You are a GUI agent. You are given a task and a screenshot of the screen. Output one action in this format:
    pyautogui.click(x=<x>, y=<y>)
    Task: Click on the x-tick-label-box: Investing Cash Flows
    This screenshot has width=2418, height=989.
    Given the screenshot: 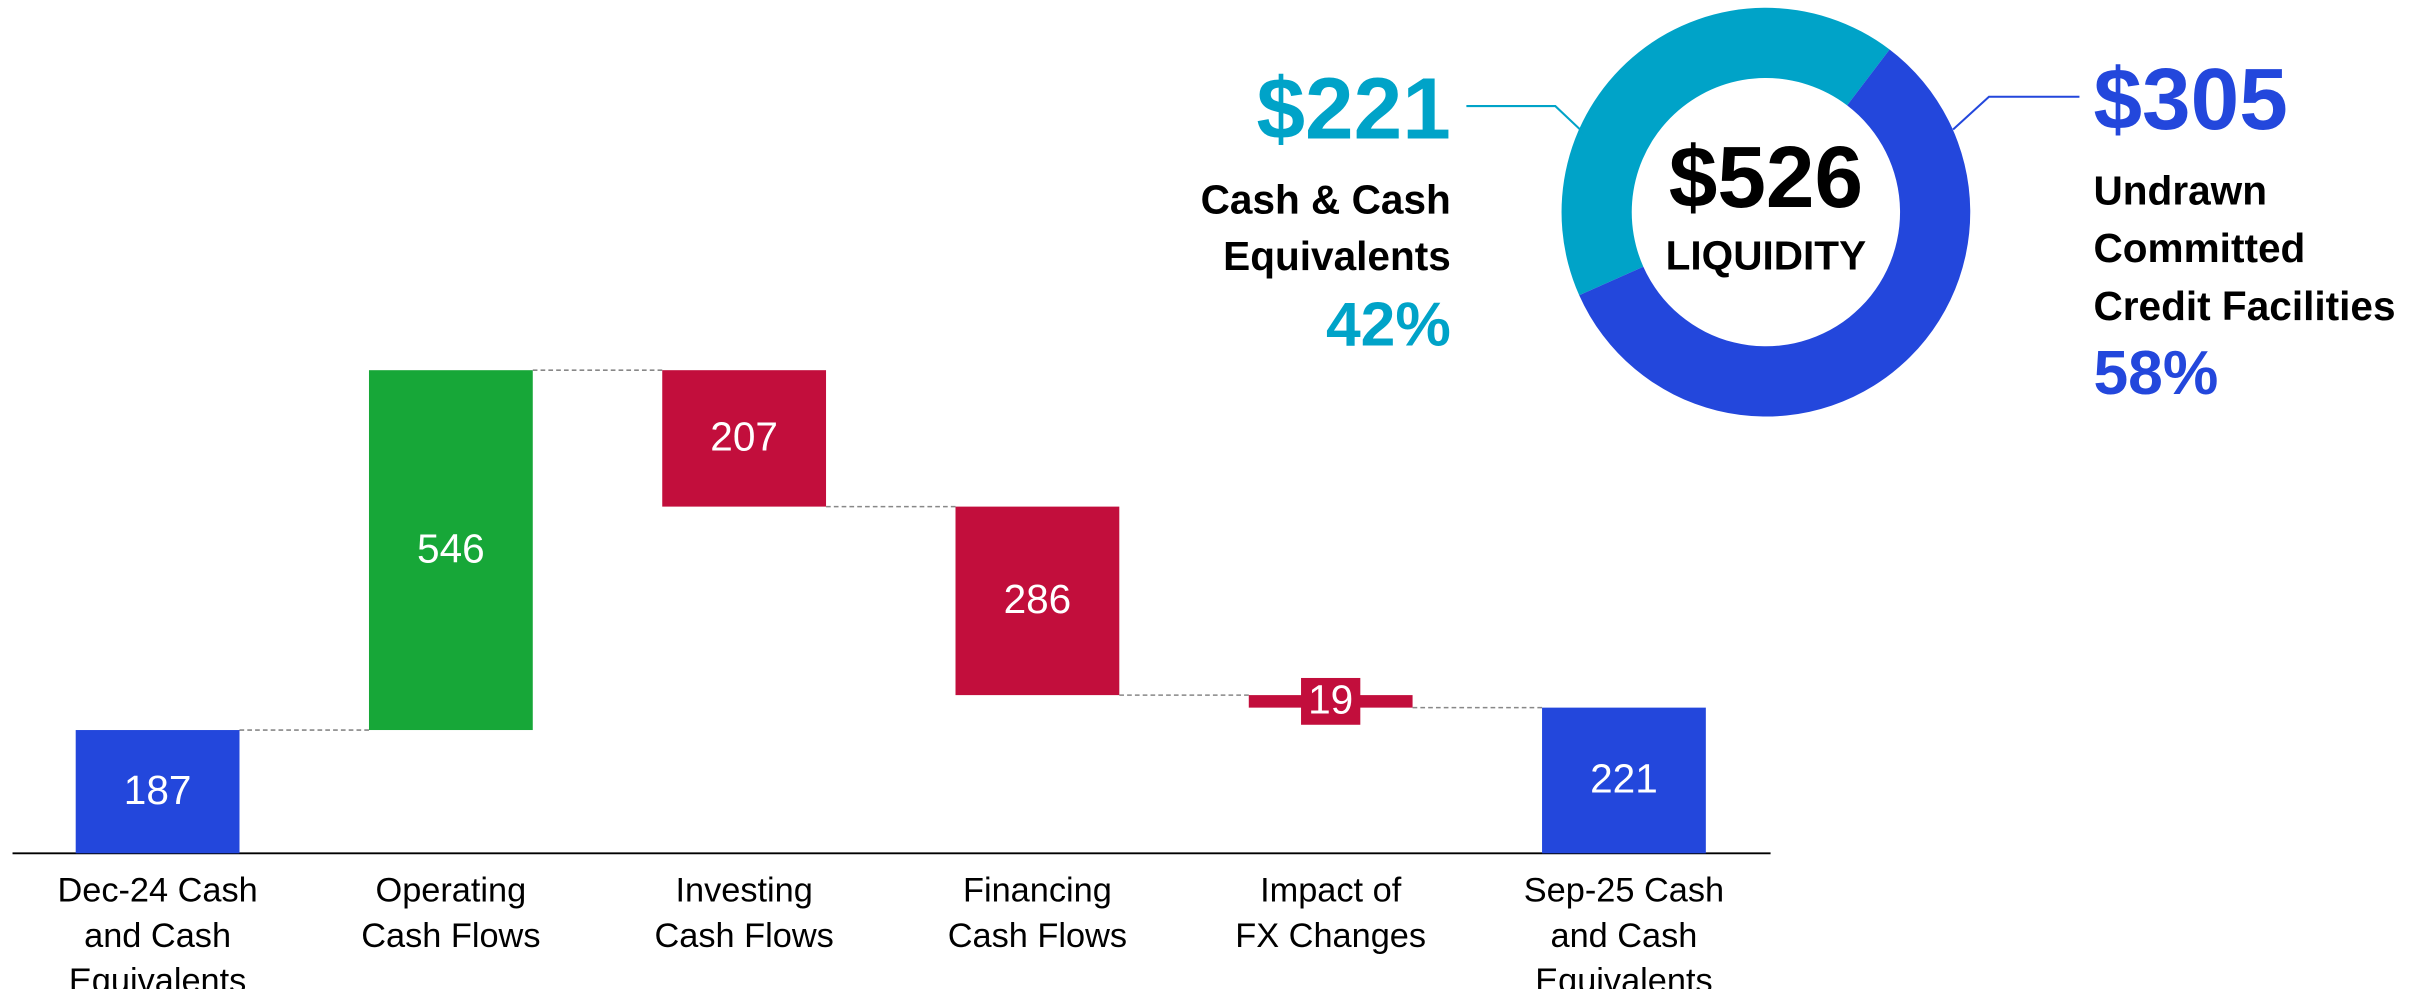 What is the action you would take?
    pyautogui.click(x=744, y=912)
    